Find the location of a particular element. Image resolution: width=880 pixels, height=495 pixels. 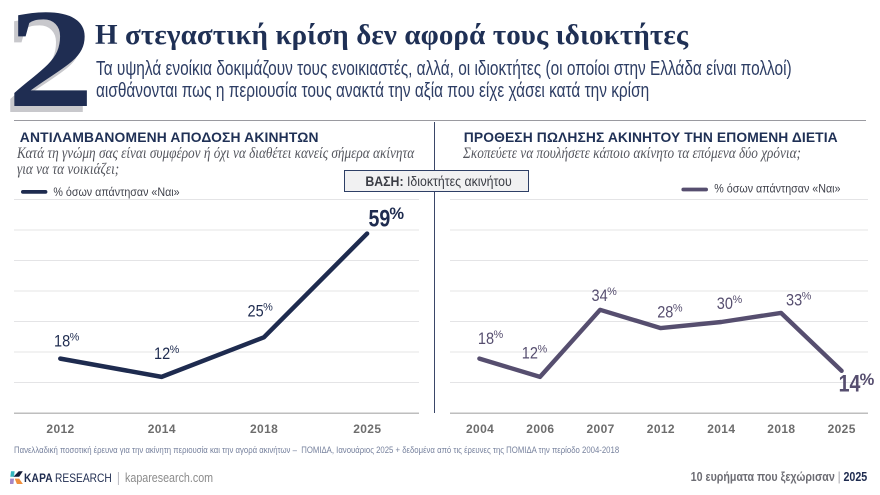

svg-text: 59 is located at coordinates (380, 218).